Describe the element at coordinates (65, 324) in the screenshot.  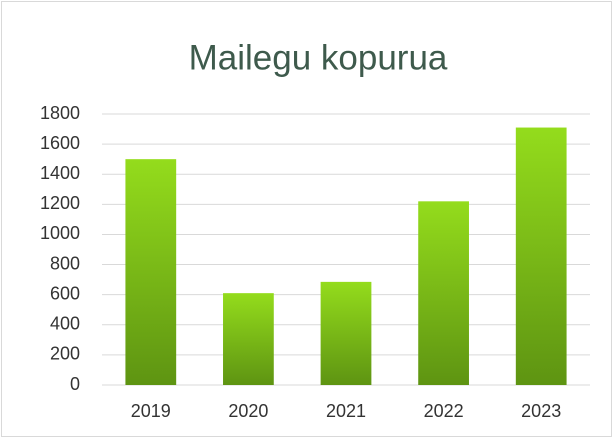
I see `y-tick-label: 400` at that location.